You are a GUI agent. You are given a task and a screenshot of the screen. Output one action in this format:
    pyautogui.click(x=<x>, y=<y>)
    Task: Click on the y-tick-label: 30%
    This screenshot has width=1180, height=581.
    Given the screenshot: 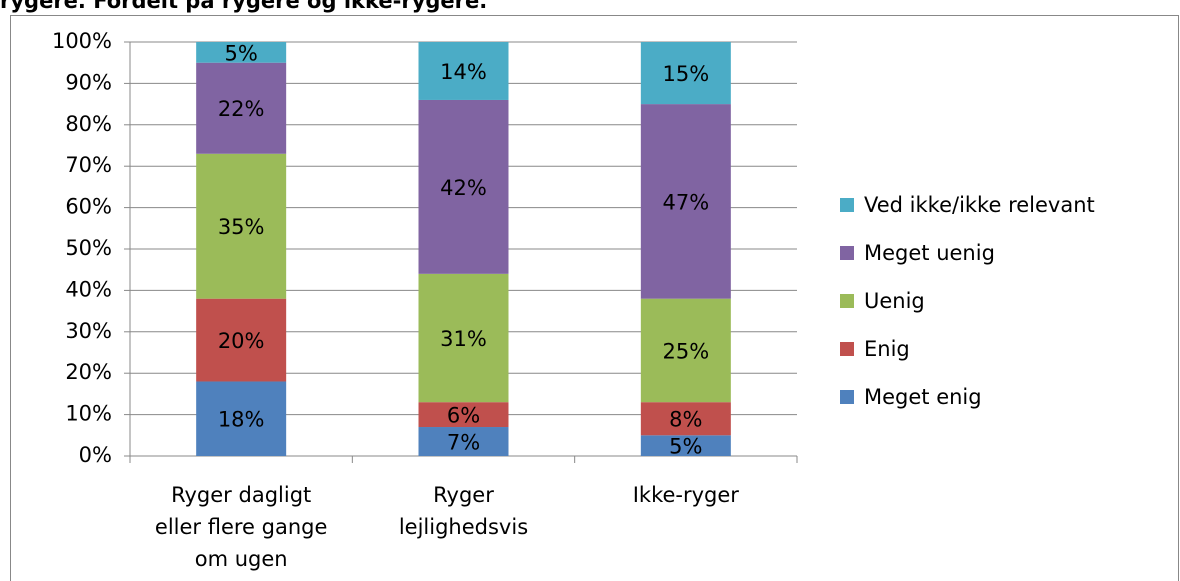 What is the action you would take?
    pyautogui.click(x=88, y=331)
    